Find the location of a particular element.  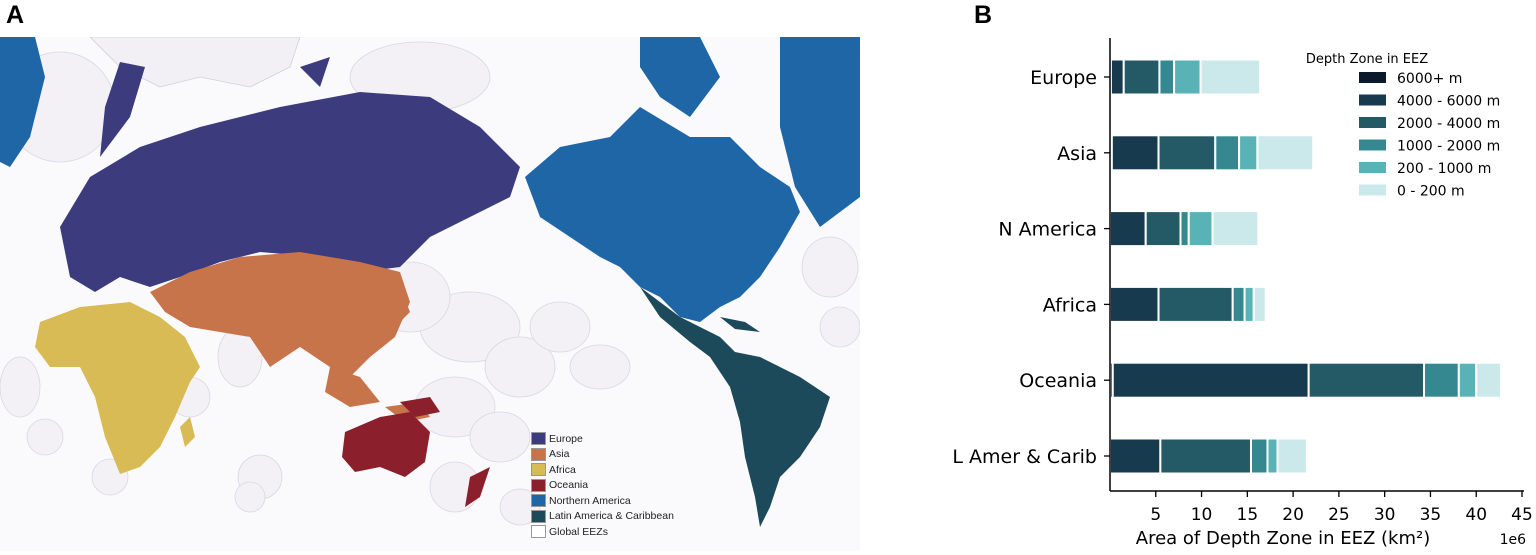

x-tick-label: 40 is located at coordinates (1476, 515).